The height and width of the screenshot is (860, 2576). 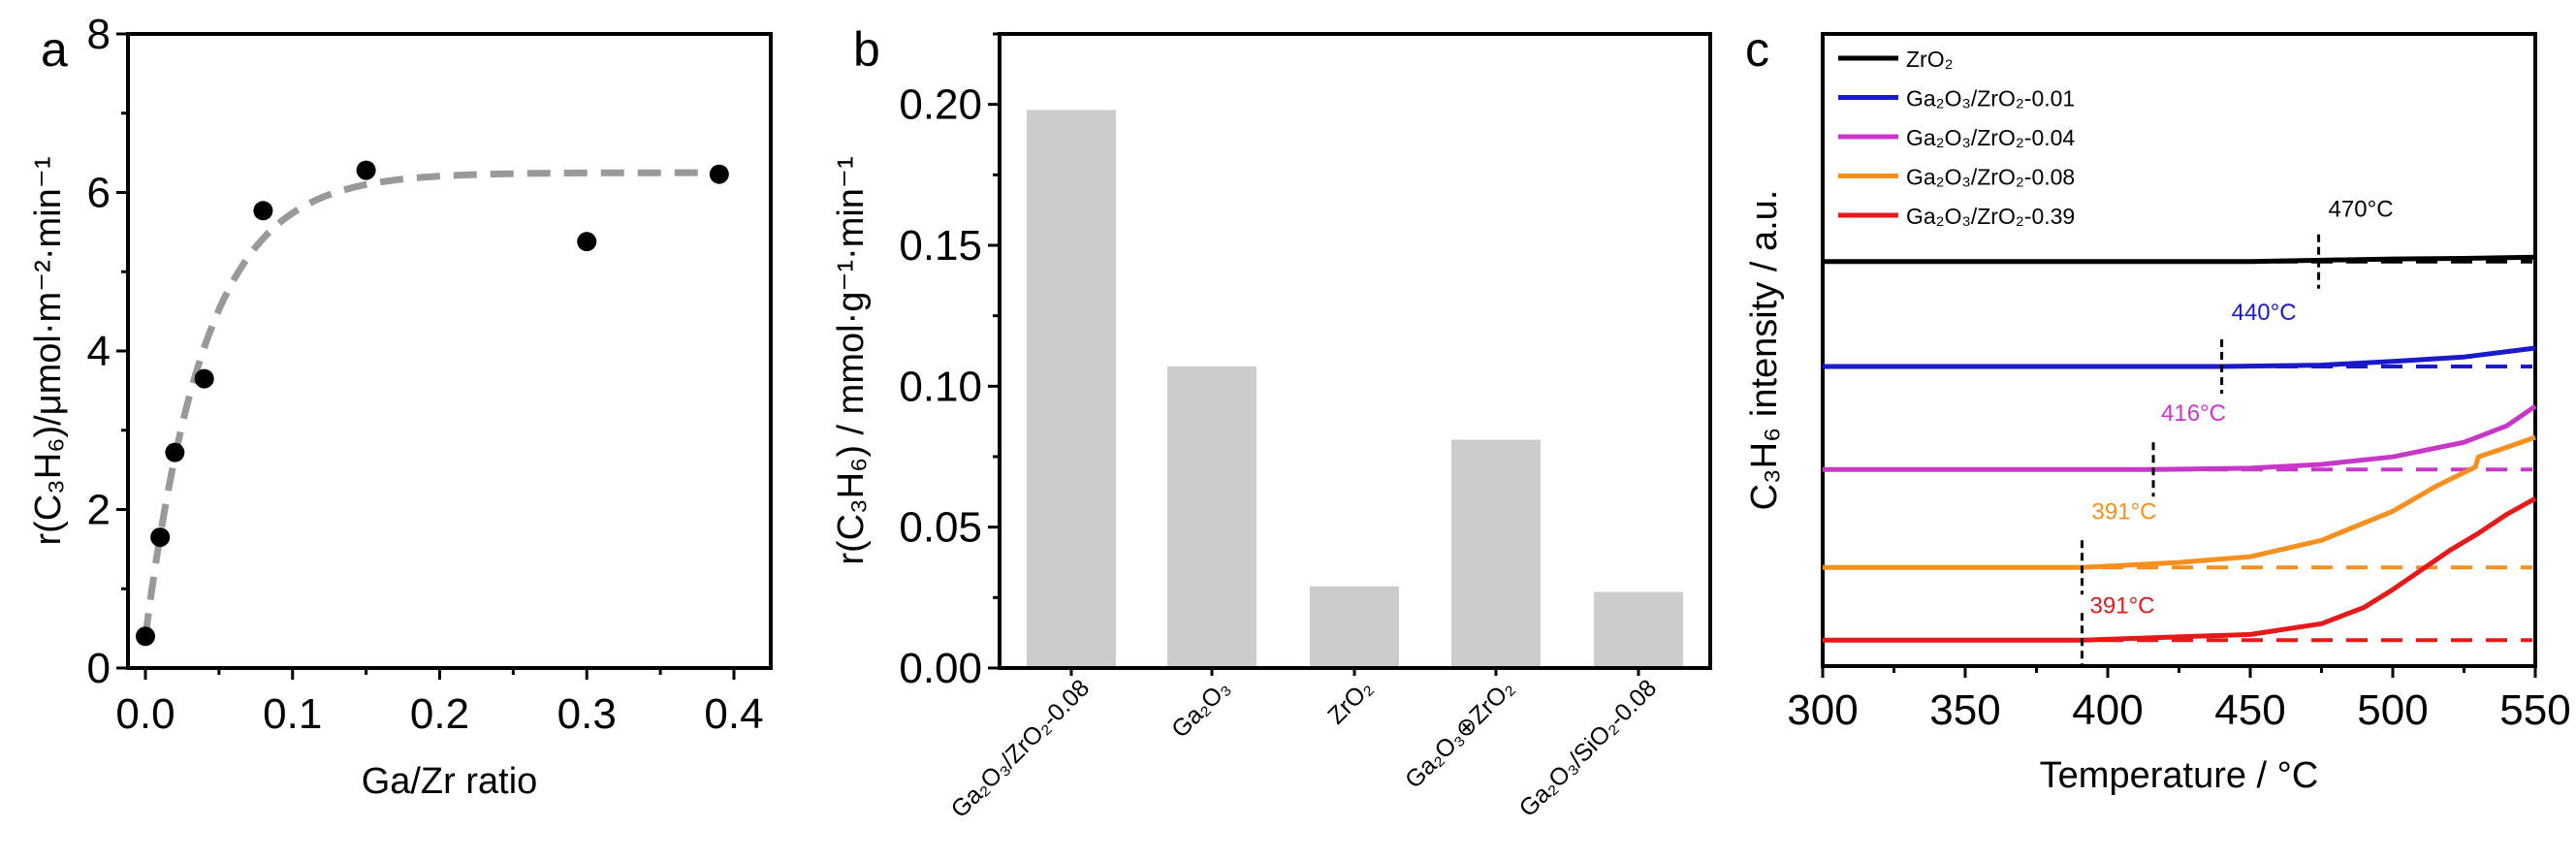 What do you see at coordinates (852, 360) in the screenshot?
I see `y-axis-title: r(C₃H₆) / mmol·g⁻¹·min⁻¹` at bounding box center [852, 360].